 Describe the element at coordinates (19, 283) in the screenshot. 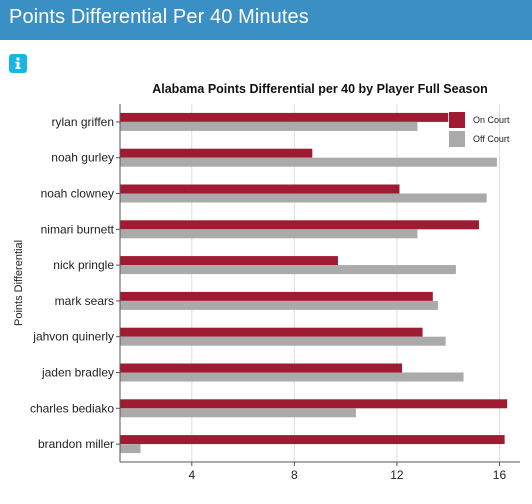

I see `y-axis-label: Points Differential` at that location.